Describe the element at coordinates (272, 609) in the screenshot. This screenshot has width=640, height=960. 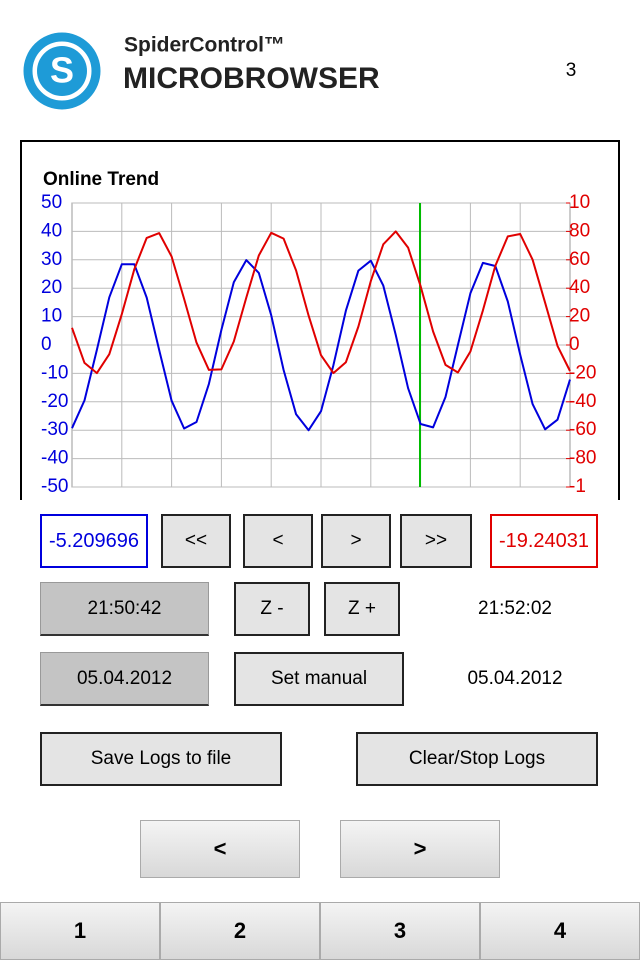
I see `zoom-out: Z -` at that location.